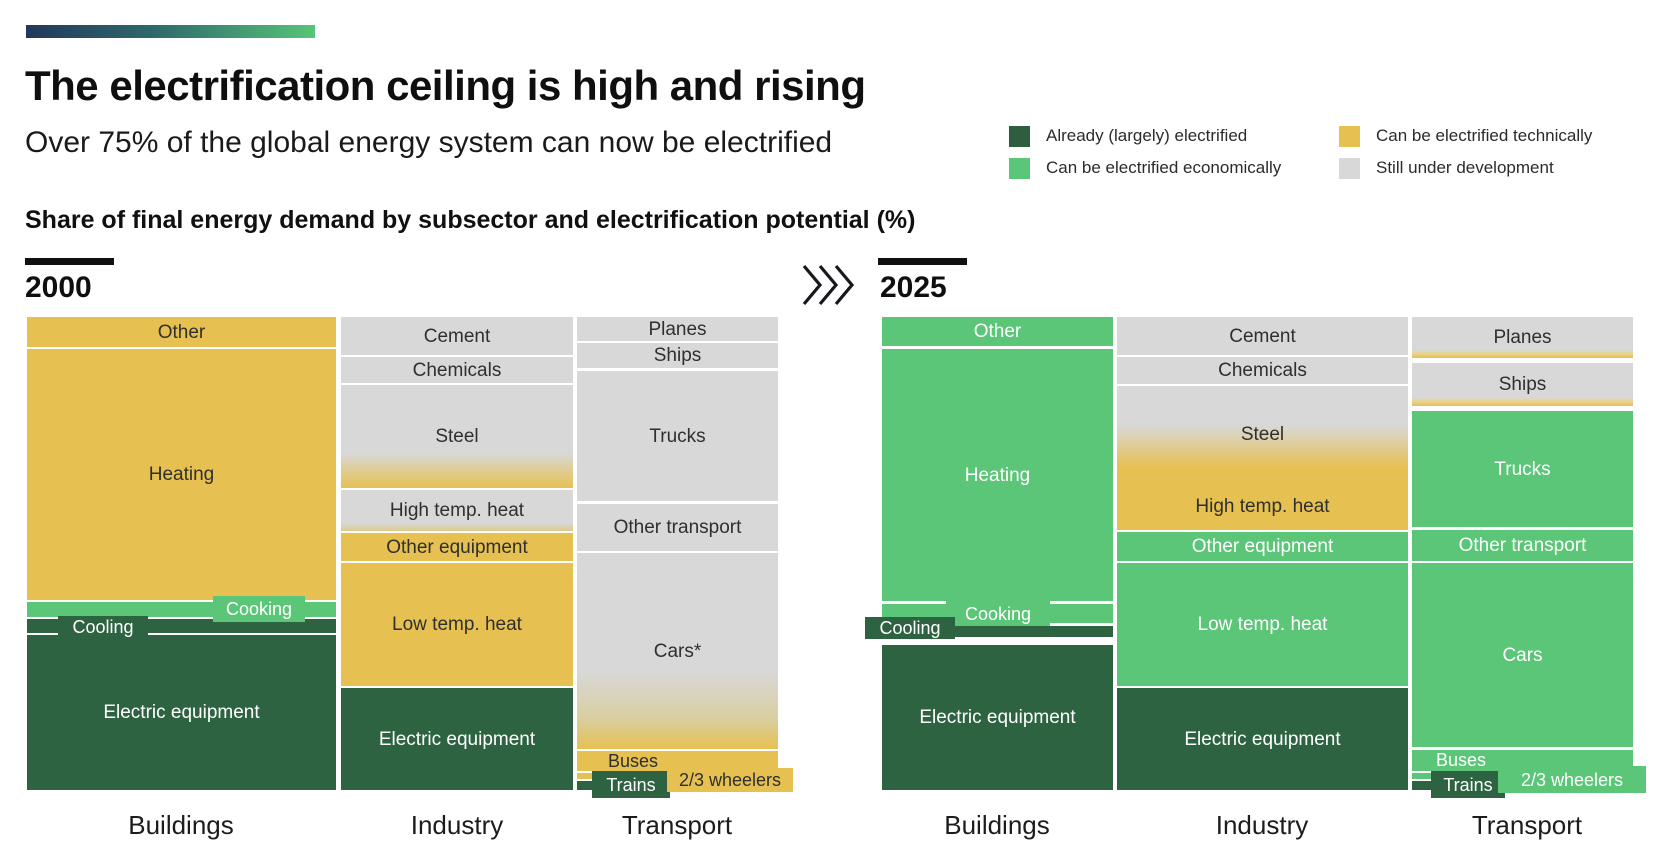 The image size is (1664, 858). I want to click on overlay-label-2025-2-3-wheelers: 2/3 wheelers, so click(1572, 779).